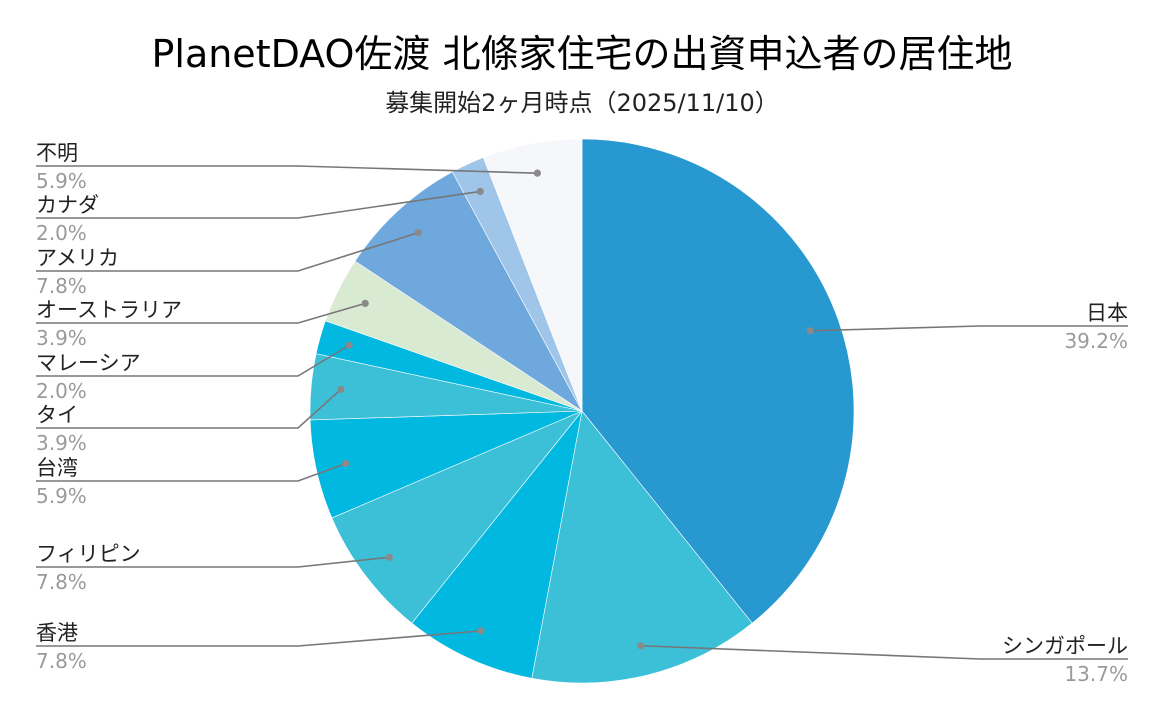  Describe the element at coordinates (581, 54) in the screenshot. I see `chart-title: PlanetDAO佐渡 北條家住宅の出資申込者の居住地` at that location.